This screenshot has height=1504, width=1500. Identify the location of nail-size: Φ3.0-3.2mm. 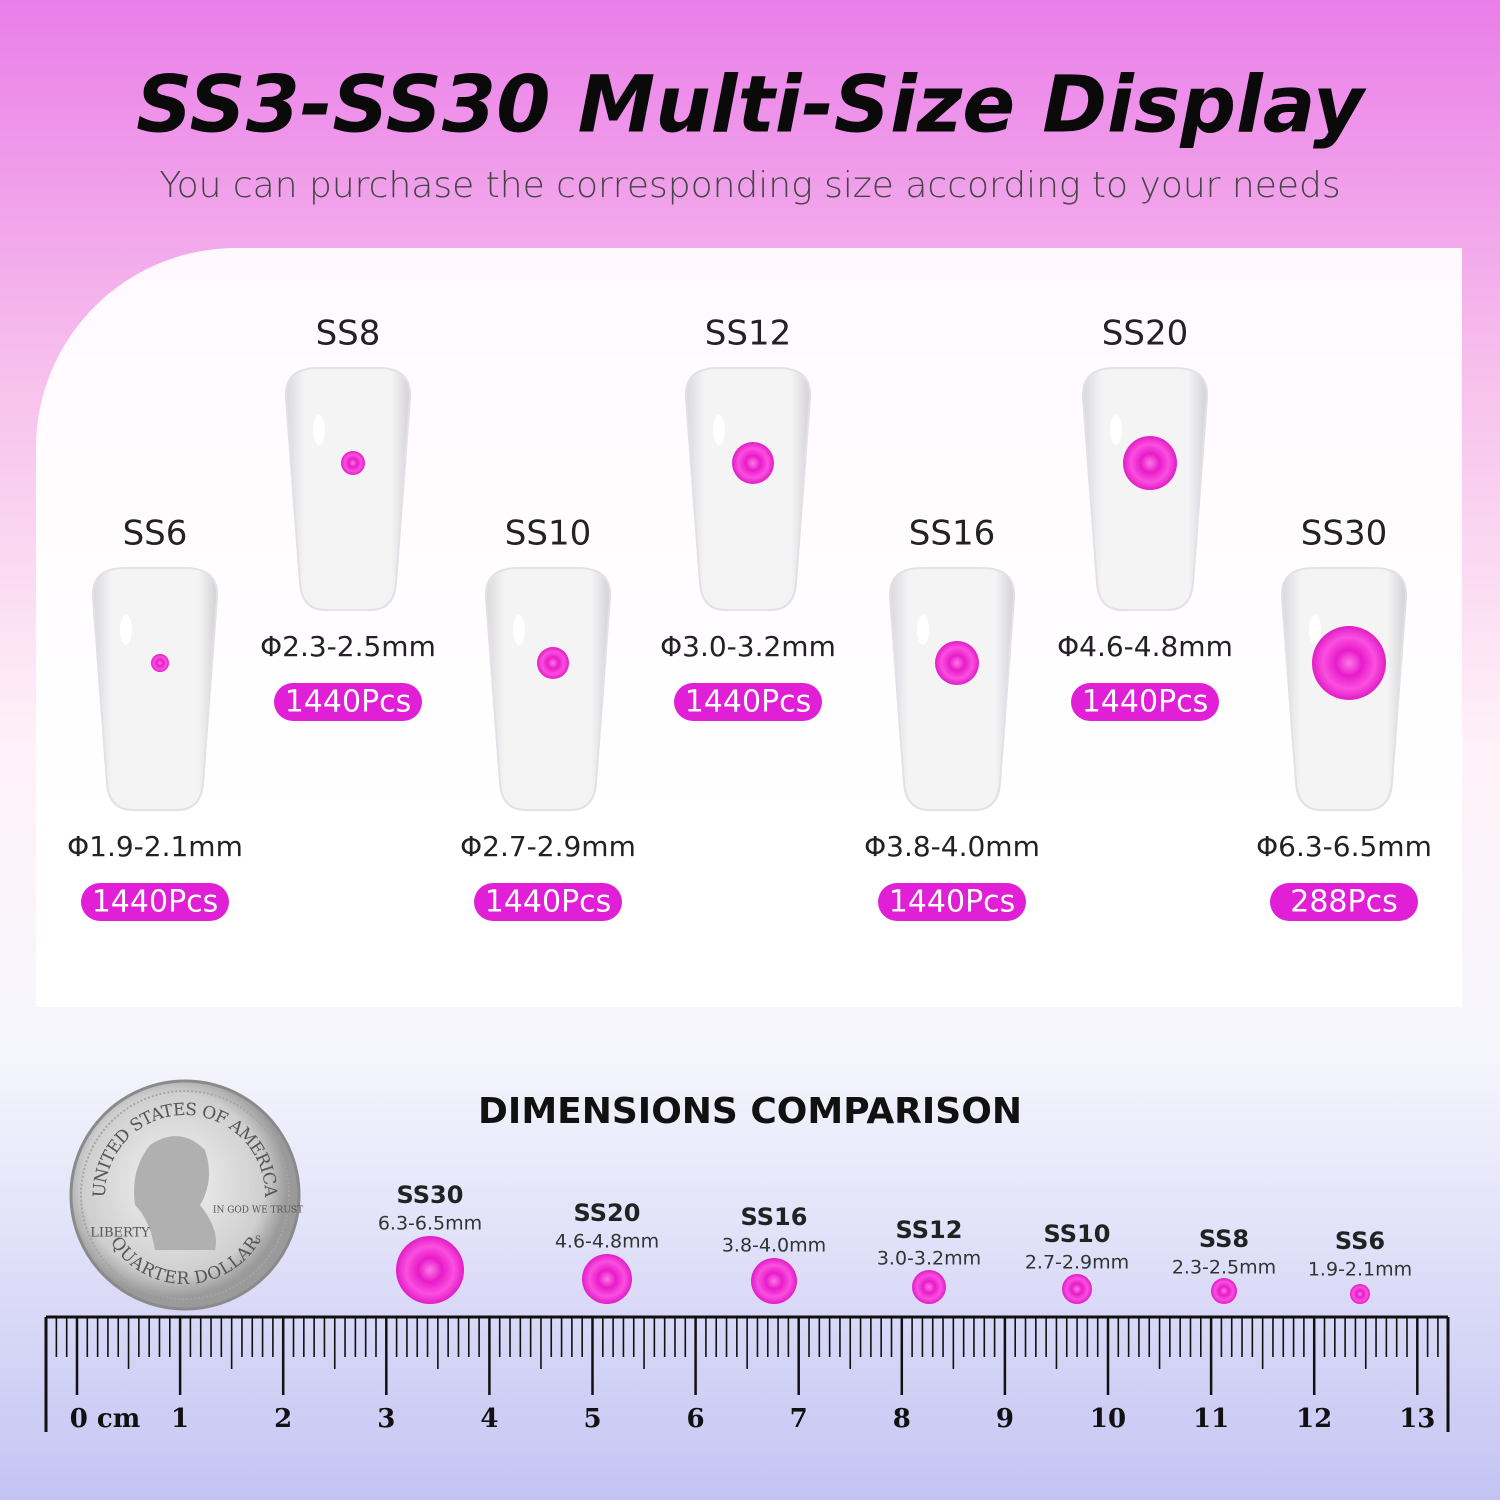
(748, 646).